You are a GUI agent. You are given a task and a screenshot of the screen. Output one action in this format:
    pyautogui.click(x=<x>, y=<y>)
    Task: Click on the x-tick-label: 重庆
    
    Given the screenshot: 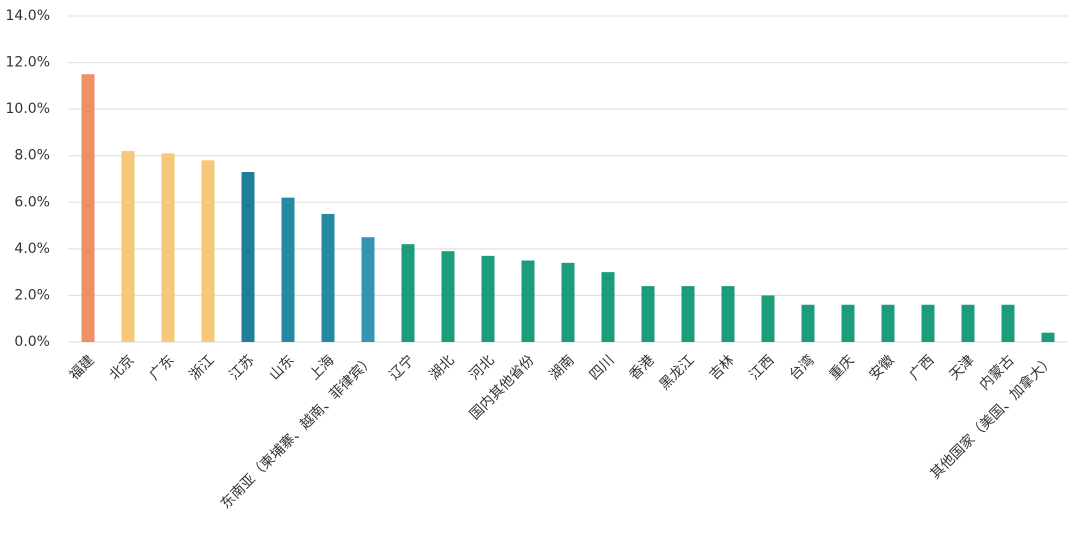 What is the action you would take?
    pyautogui.click(x=842, y=367)
    